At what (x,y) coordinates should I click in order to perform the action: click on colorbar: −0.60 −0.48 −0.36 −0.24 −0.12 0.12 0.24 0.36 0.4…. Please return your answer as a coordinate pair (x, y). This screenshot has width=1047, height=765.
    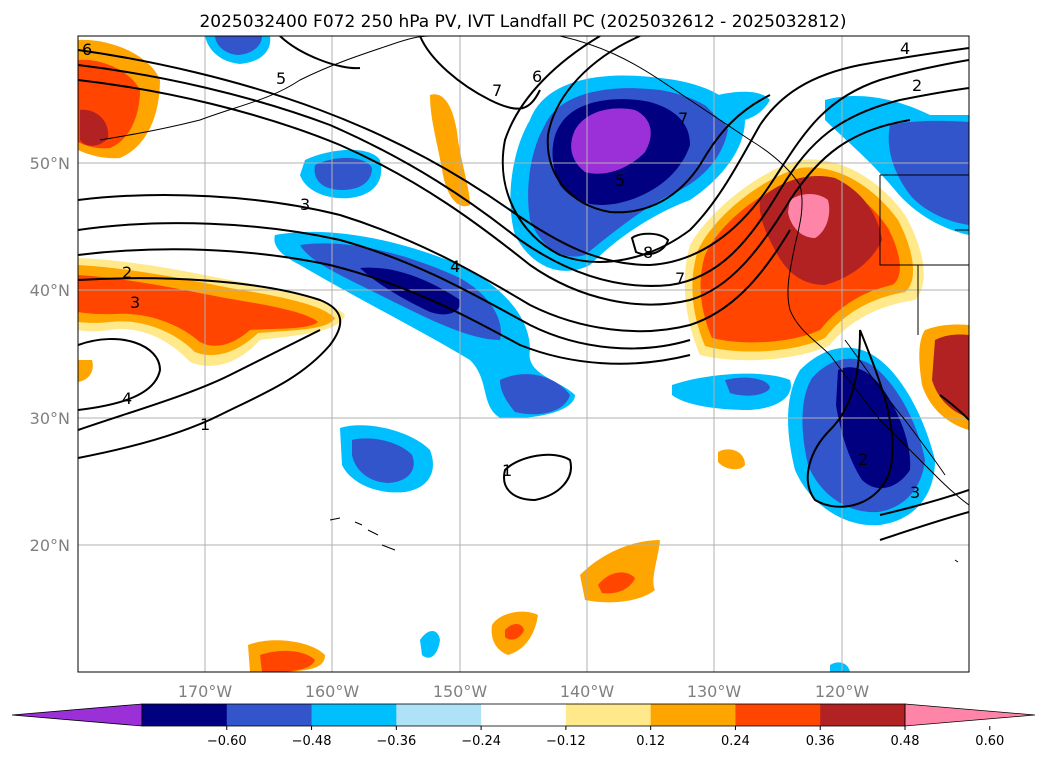
    Looking at the image, I should click on (523, 726).